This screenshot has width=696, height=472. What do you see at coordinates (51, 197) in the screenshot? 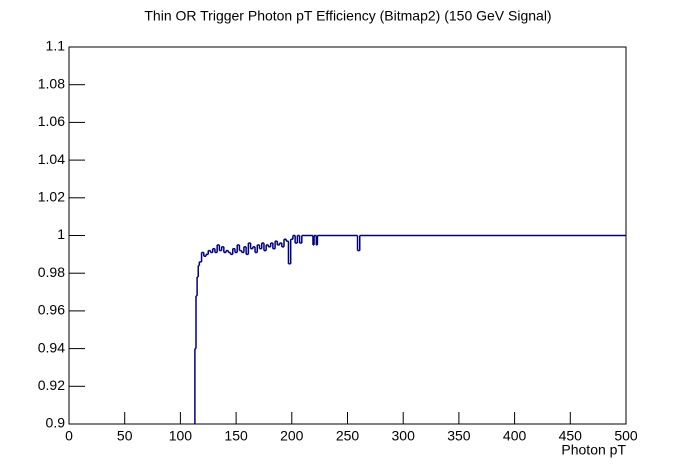
I see `y-tick-label: 1.02` at bounding box center [51, 197].